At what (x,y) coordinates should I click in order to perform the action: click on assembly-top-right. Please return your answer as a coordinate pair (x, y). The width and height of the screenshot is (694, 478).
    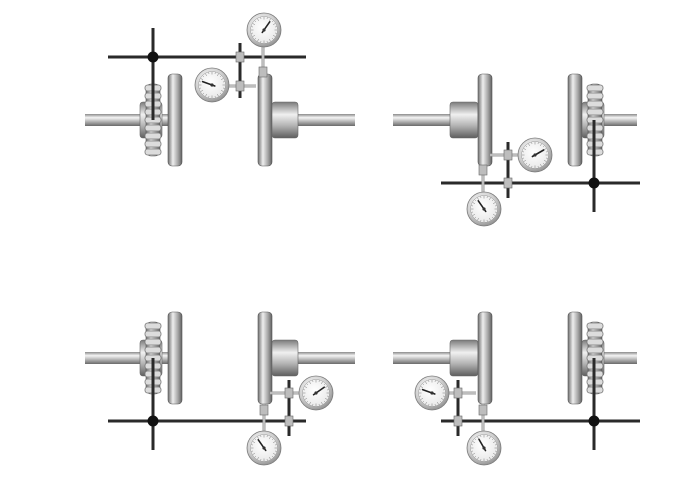
    Looking at the image, I should click on (516, 150).